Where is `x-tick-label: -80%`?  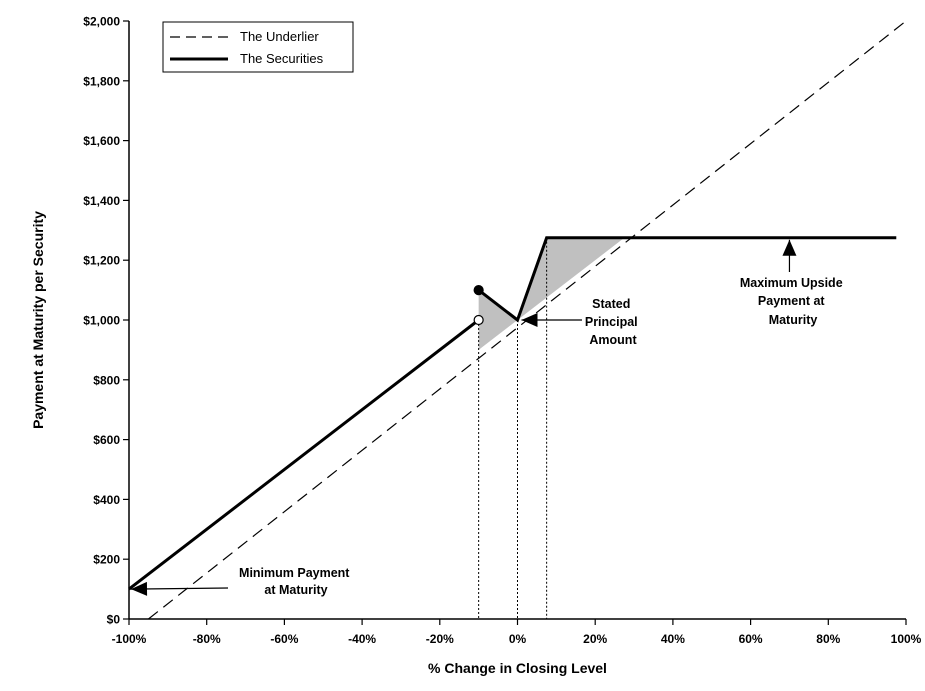
x-tick-label: -80% is located at coordinates (207, 639).